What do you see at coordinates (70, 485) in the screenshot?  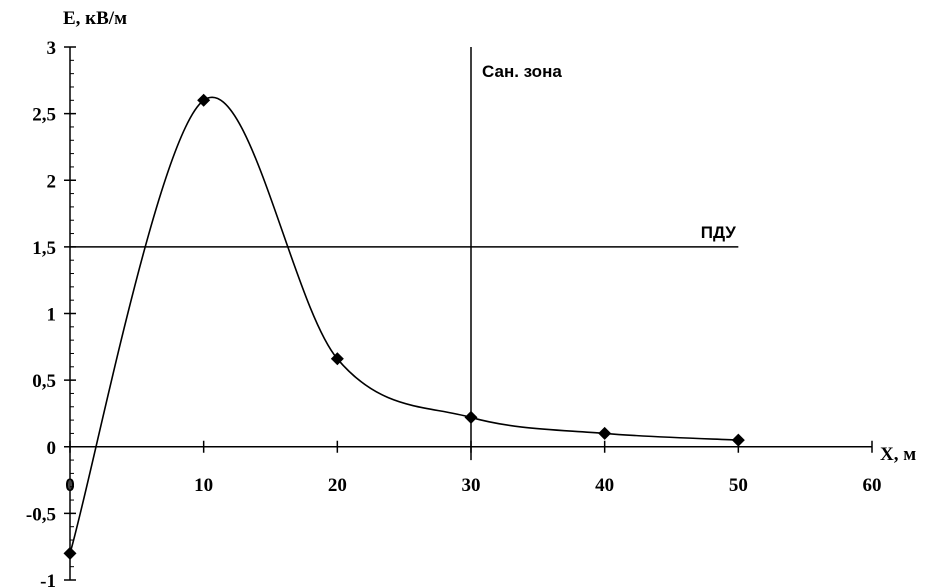 I see `x-tick-label: 0` at bounding box center [70, 485].